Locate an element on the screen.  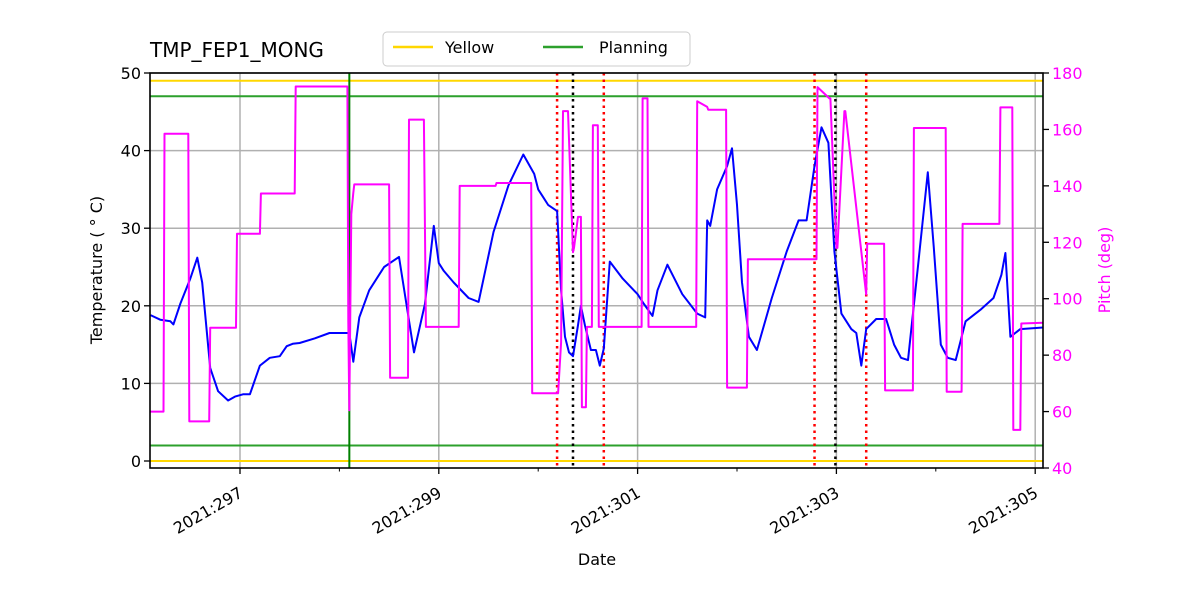
y-tick-label: 10 is located at coordinates (131, 383).